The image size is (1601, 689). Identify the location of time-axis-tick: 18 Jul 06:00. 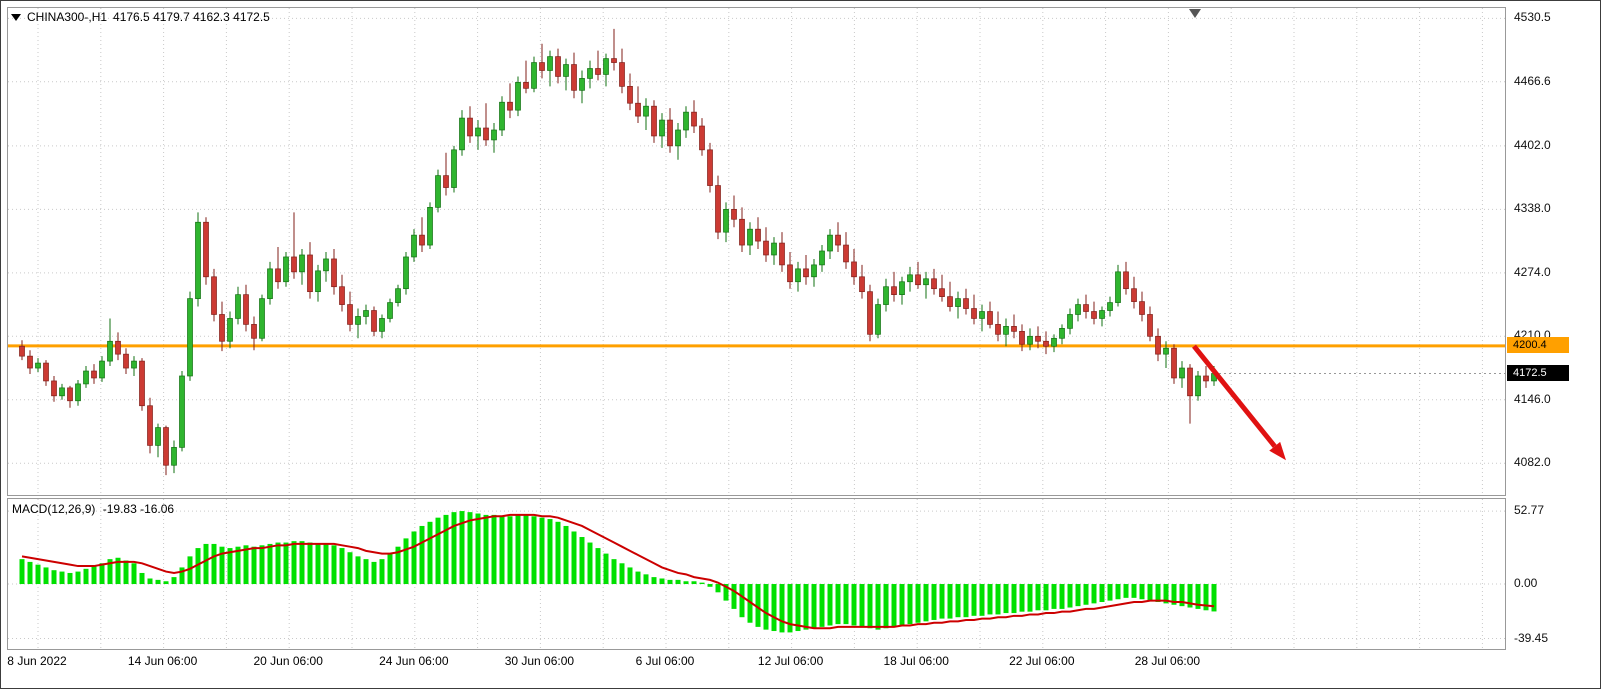
(916, 661).